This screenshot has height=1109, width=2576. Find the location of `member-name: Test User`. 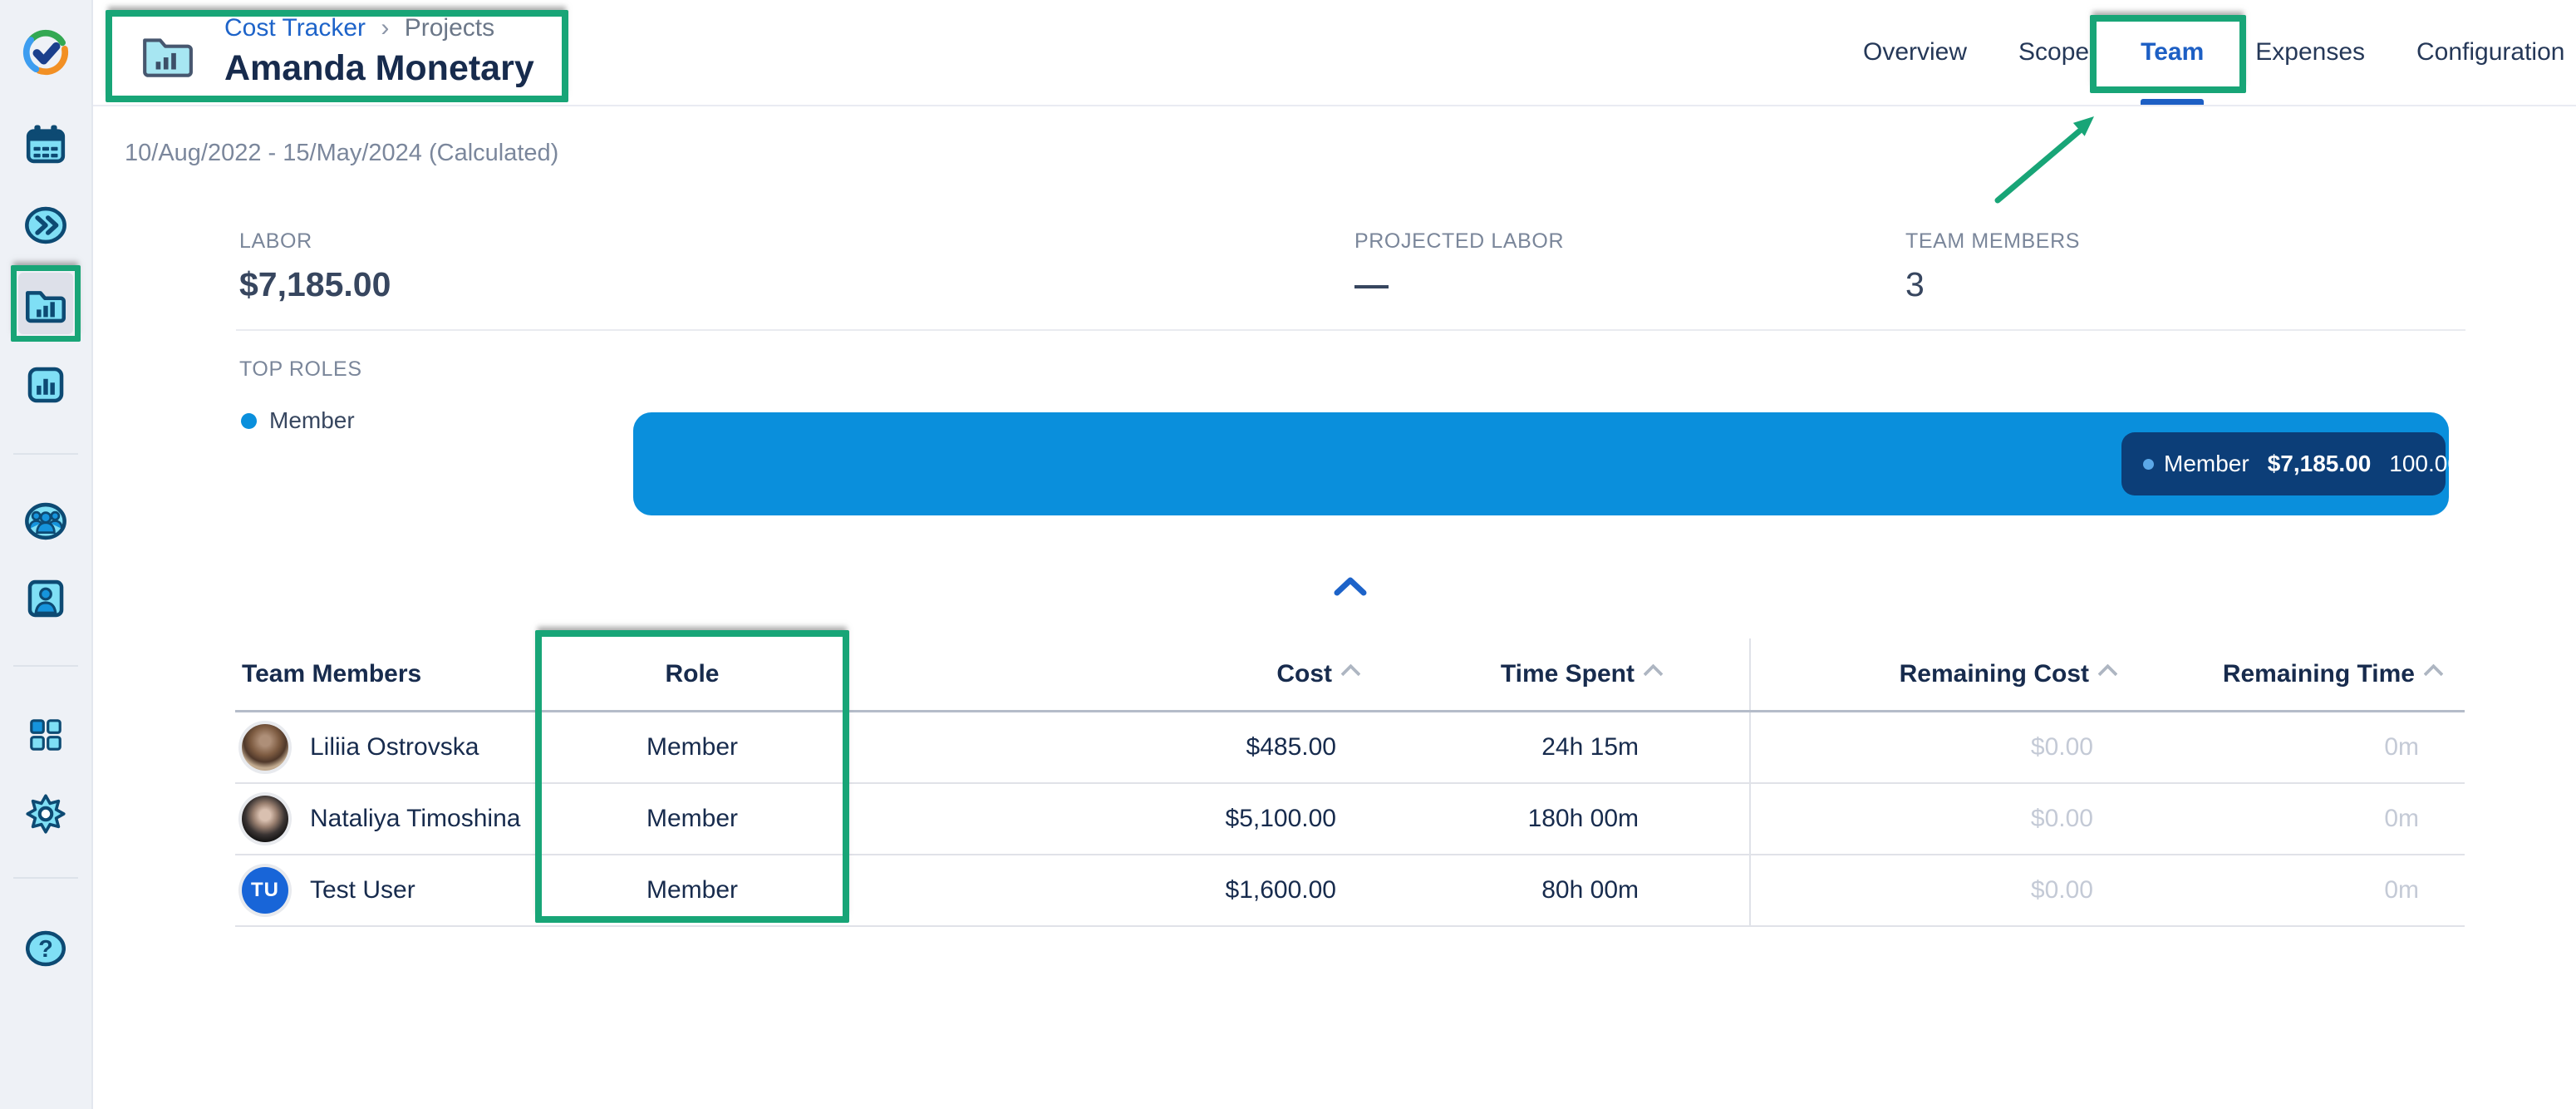

member-name: Test User is located at coordinates (362, 890).